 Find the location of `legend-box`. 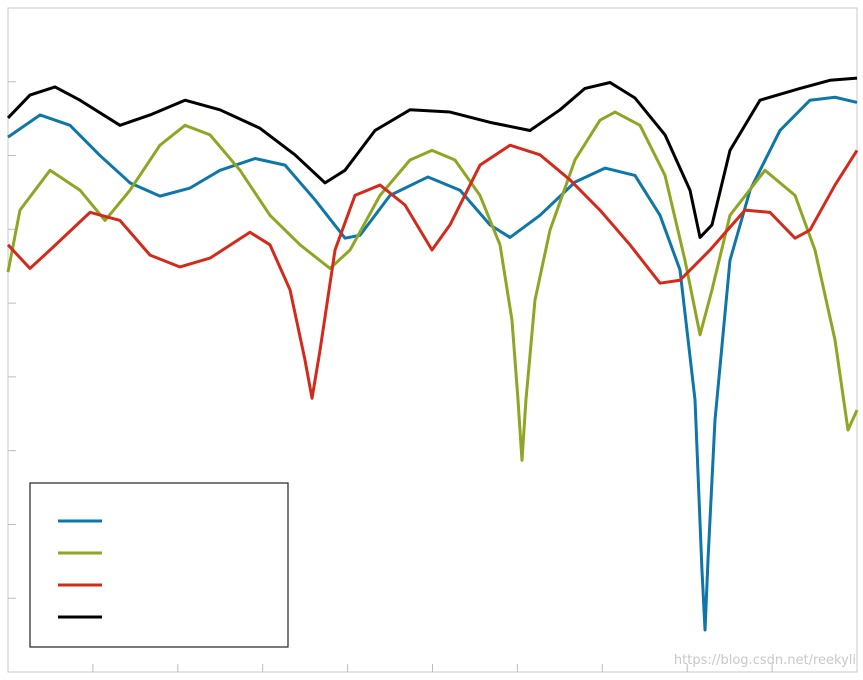

legend-box is located at coordinates (159, 565).